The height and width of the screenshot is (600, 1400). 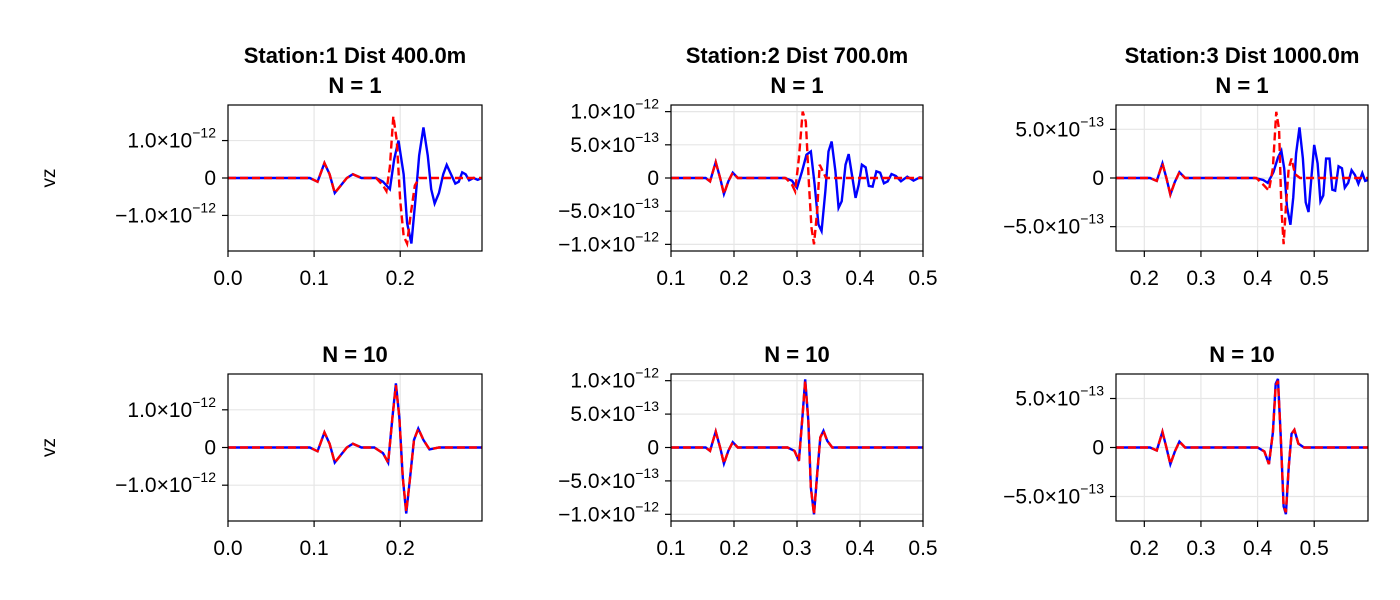 I want to click on panel-title: Station:3 Dist 1000.0m, so click(x=1242, y=55).